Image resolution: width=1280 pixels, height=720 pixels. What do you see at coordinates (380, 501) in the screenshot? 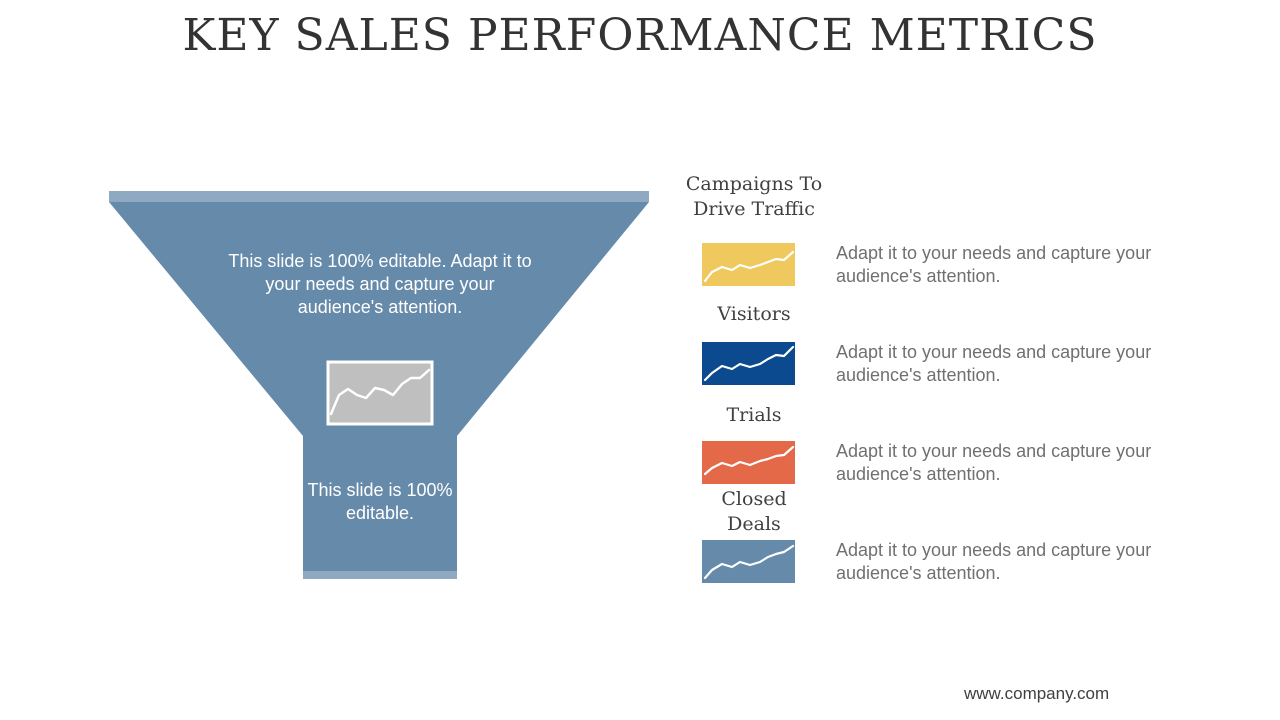
I see `funnel-bottom-text: This slide is 100% editable.` at bounding box center [380, 501].